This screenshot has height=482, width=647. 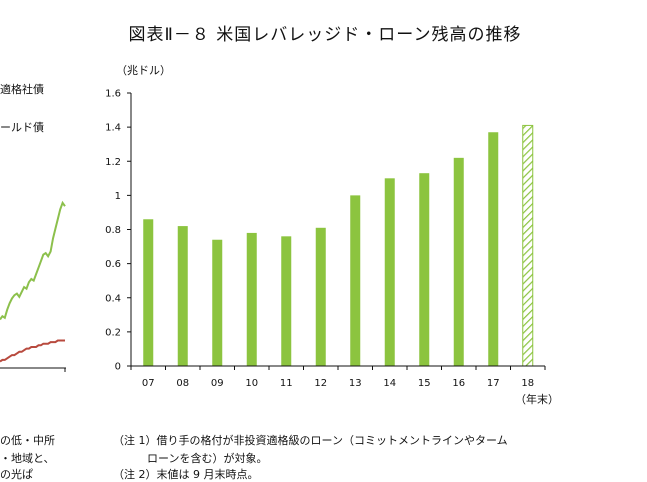 What do you see at coordinates (286, 383) in the screenshot?
I see `x-tick-label-11: 11` at bounding box center [286, 383].